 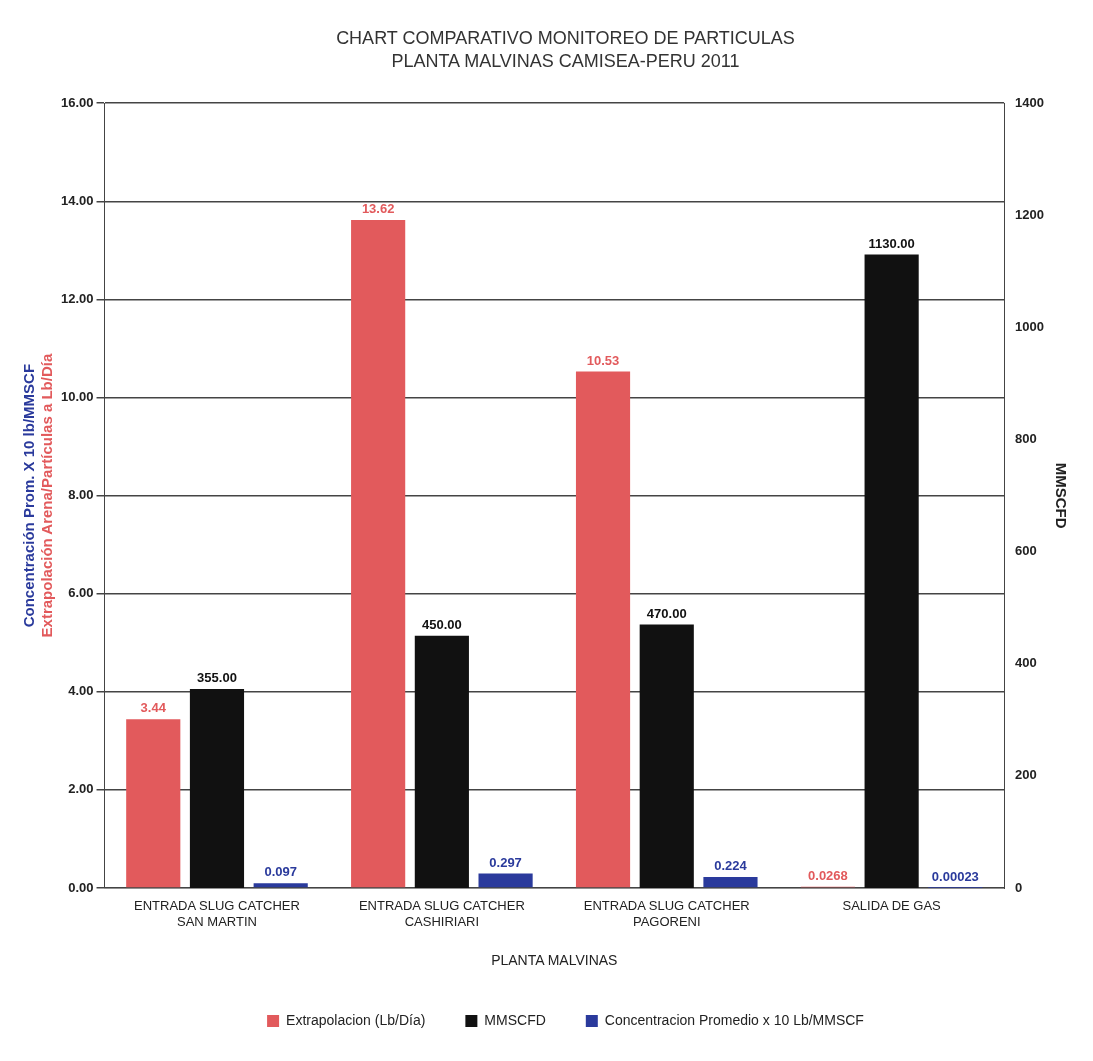 What do you see at coordinates (81, 887) in the screenshot?
I see `y-tick-label: 0.00` at bounding box center [81, 887].